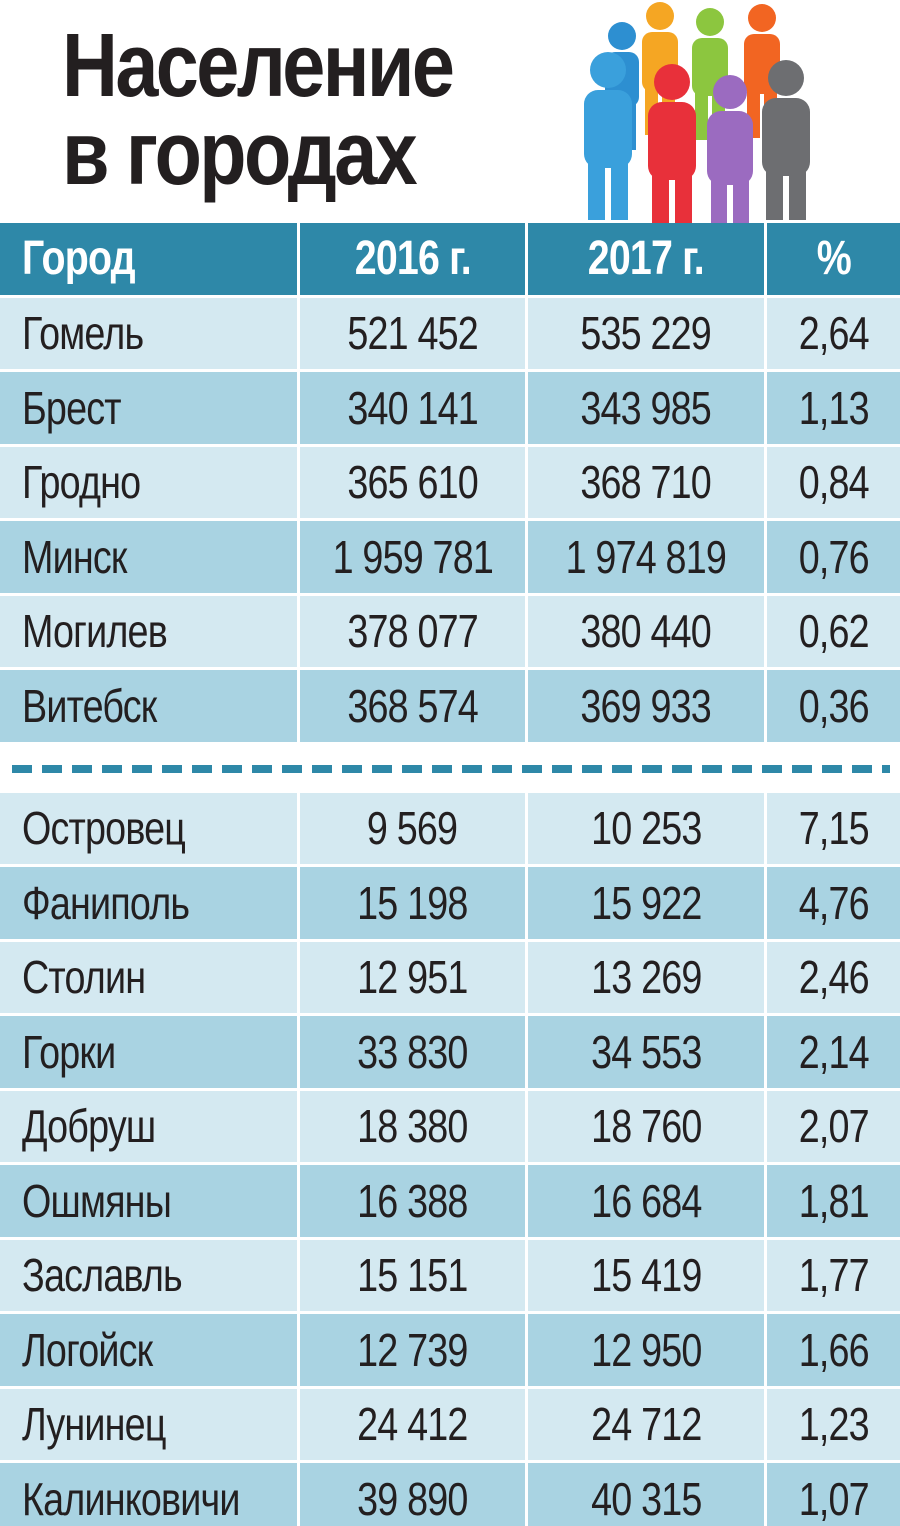  What do you see at coordinates (412, 333) in the screenshot?
I see `cell-2016: 521 452` at bounding box center [412, 333].